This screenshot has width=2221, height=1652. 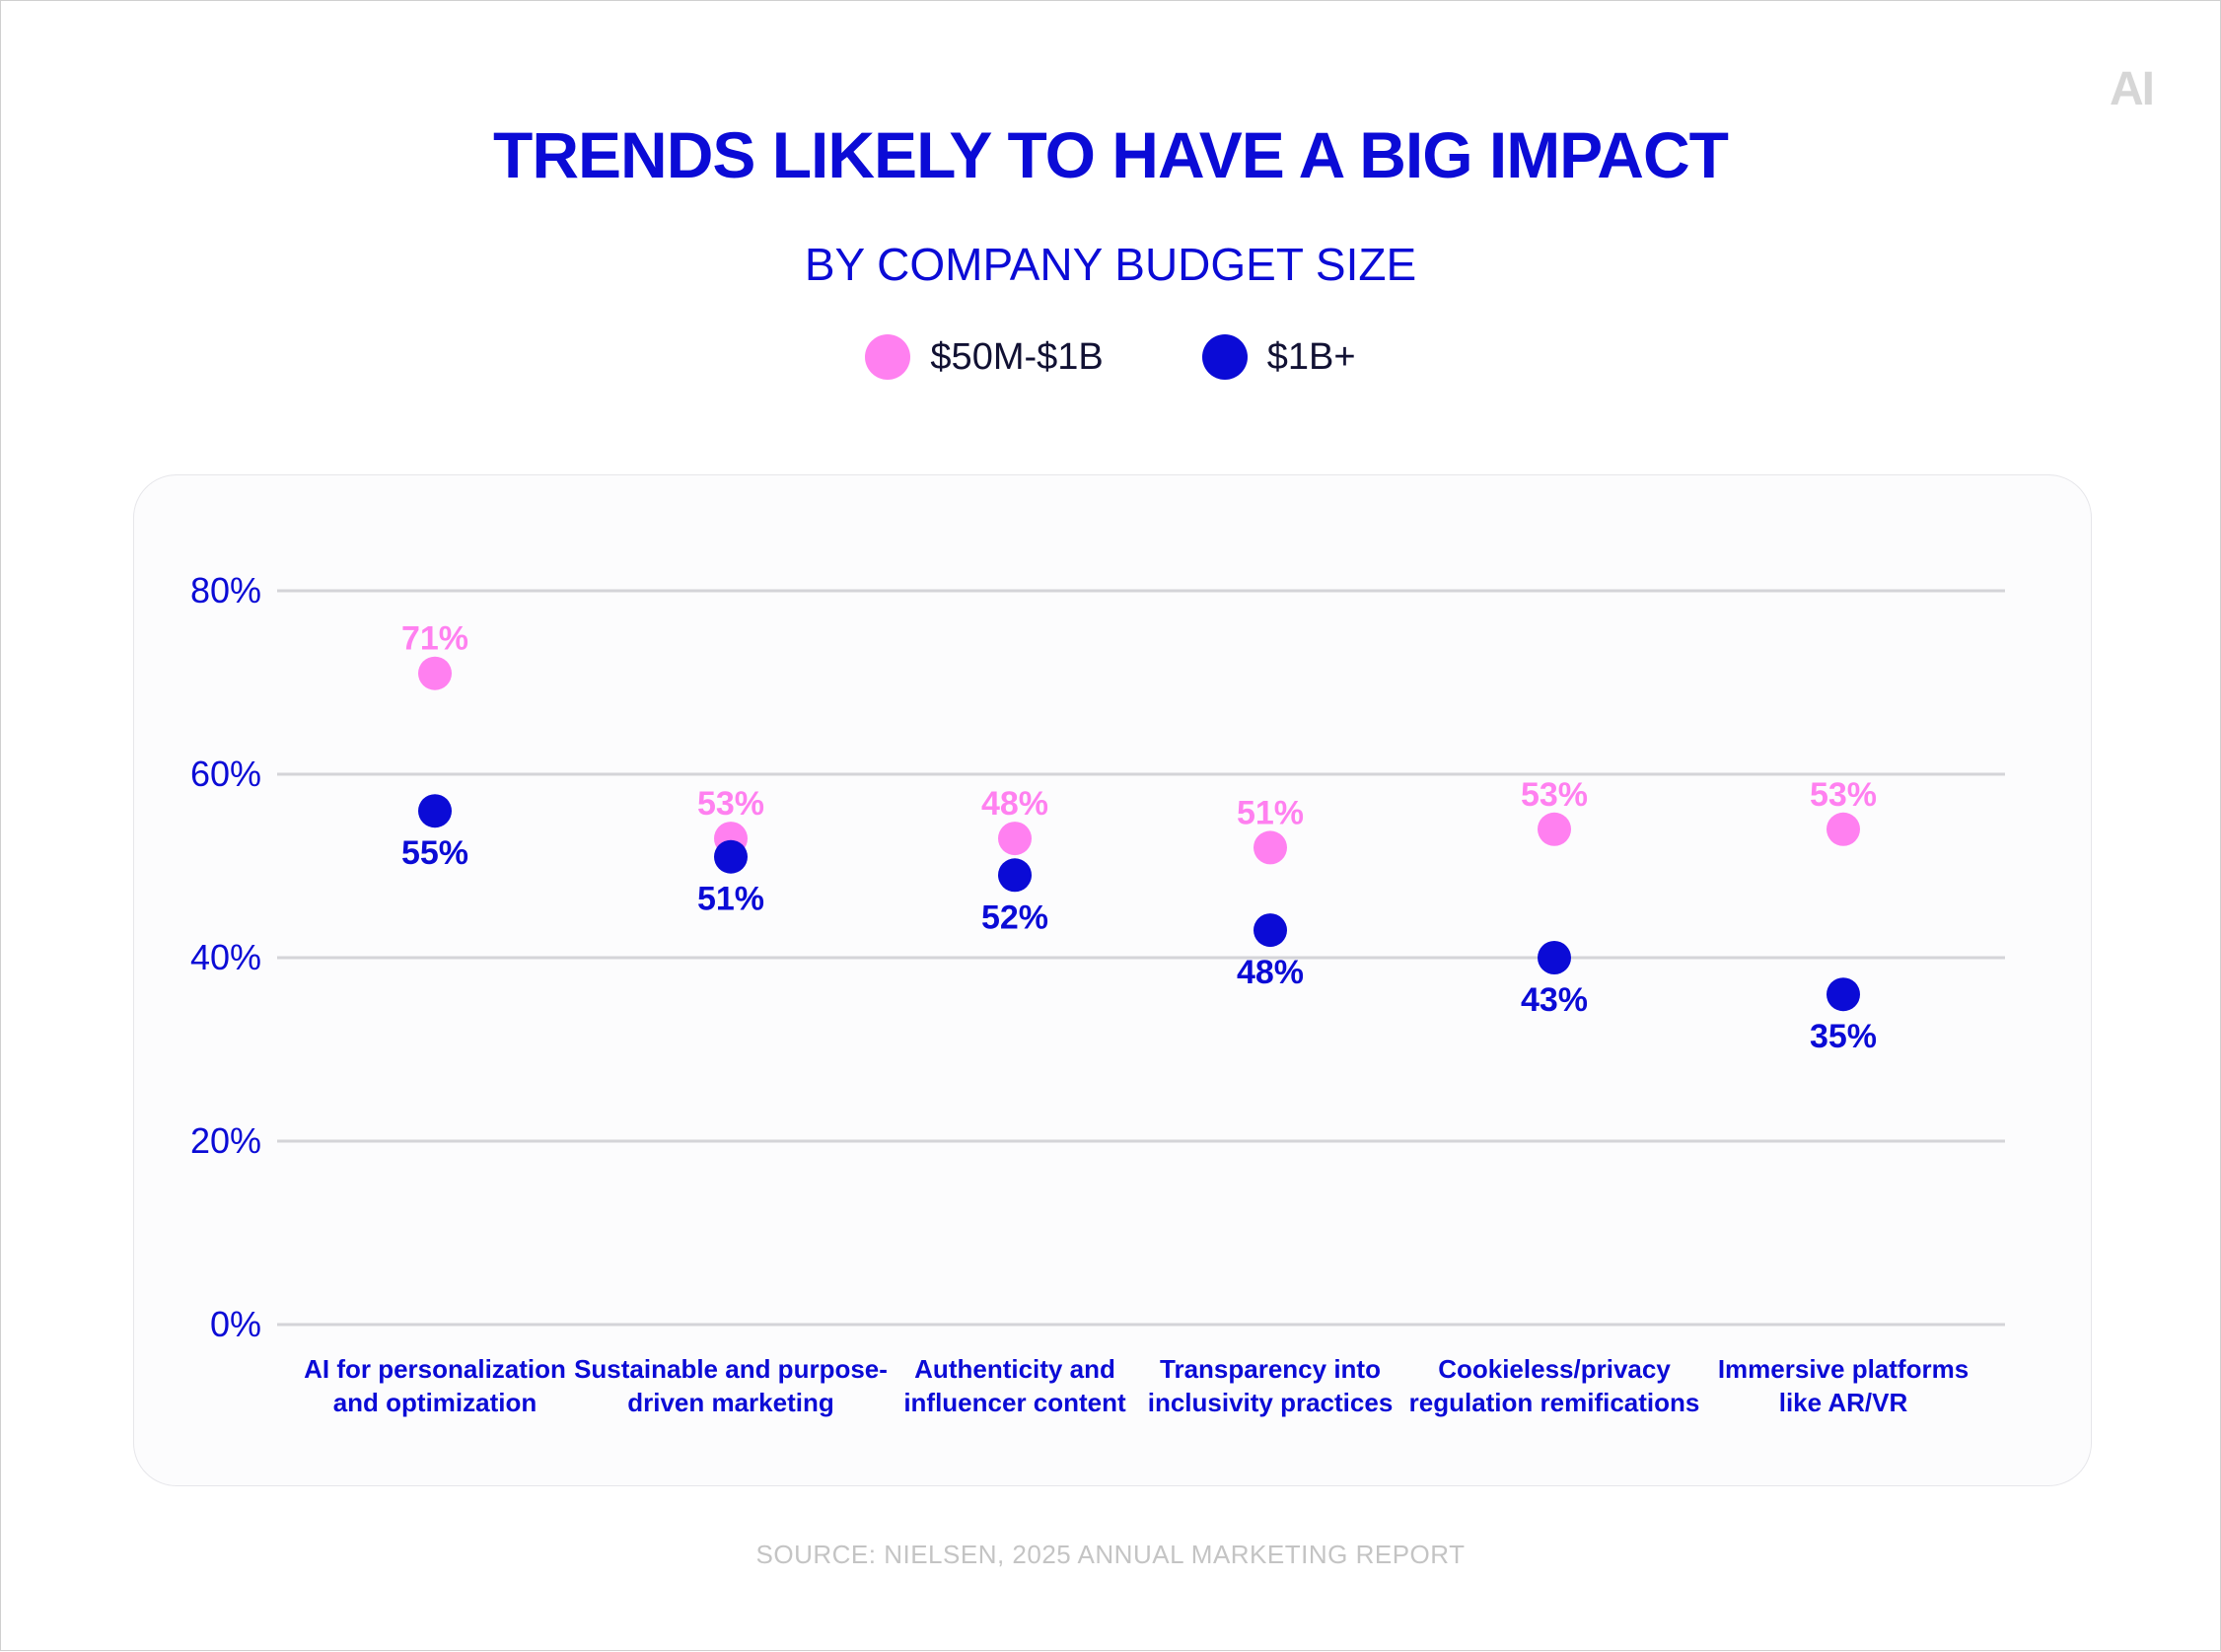 What do you see at coordinates (1014, 917) in the screenshot?
I see `data-label-large-budget: 52%` at bounding box center [1014, 917].